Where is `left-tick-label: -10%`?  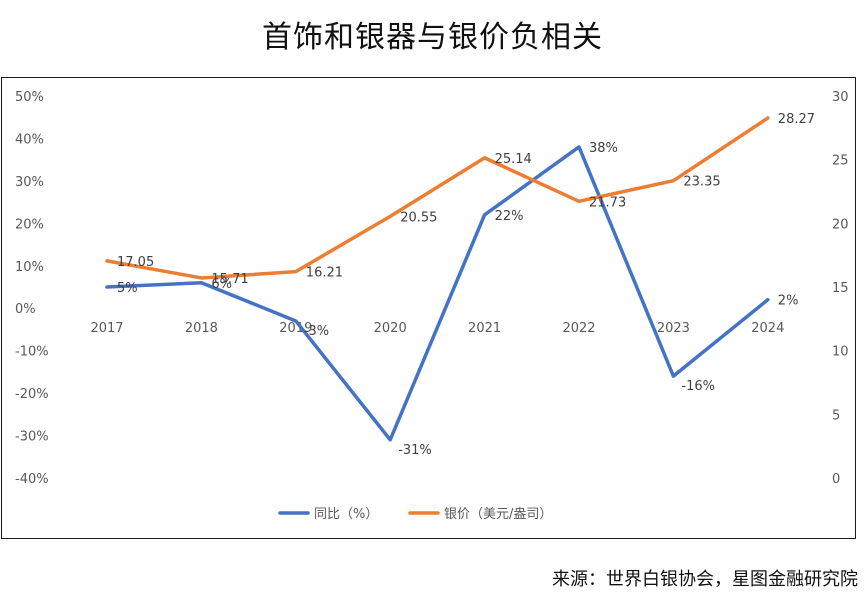
left-tick-label: -10% is located at coordinates (32, 352).